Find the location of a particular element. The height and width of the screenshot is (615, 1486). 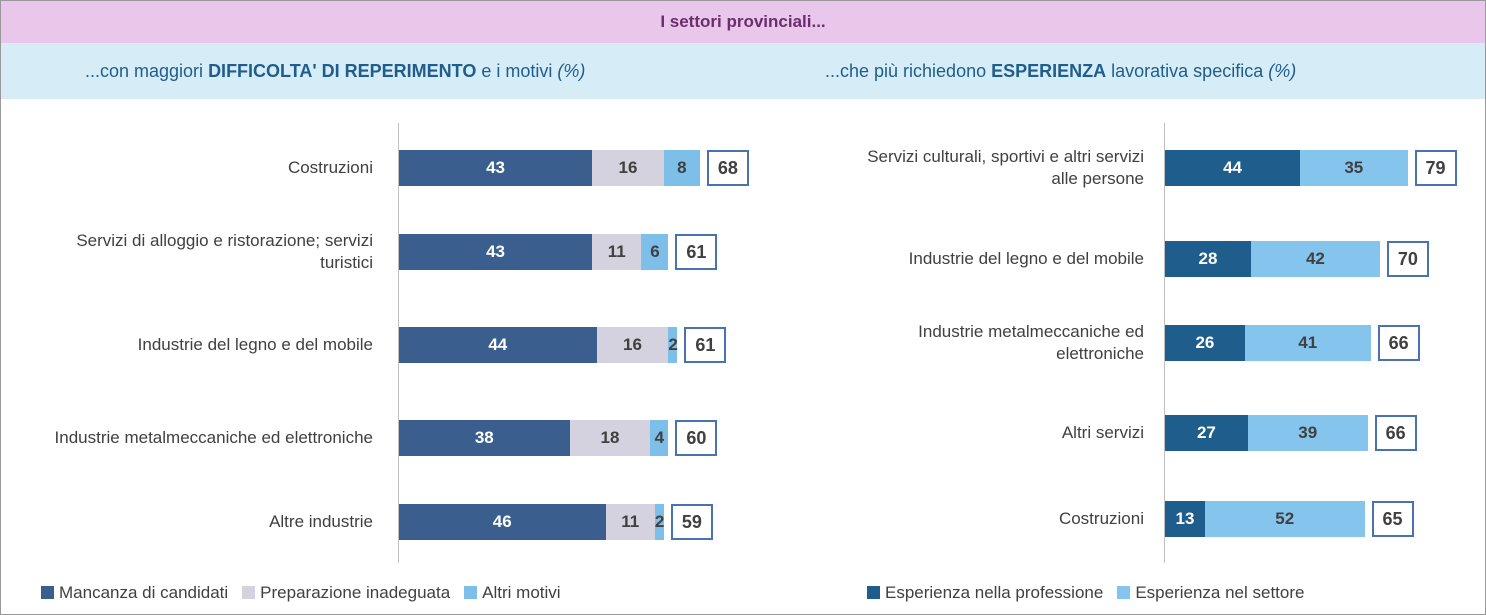

bar-segment: 18 is located at coordinates (610, 438).